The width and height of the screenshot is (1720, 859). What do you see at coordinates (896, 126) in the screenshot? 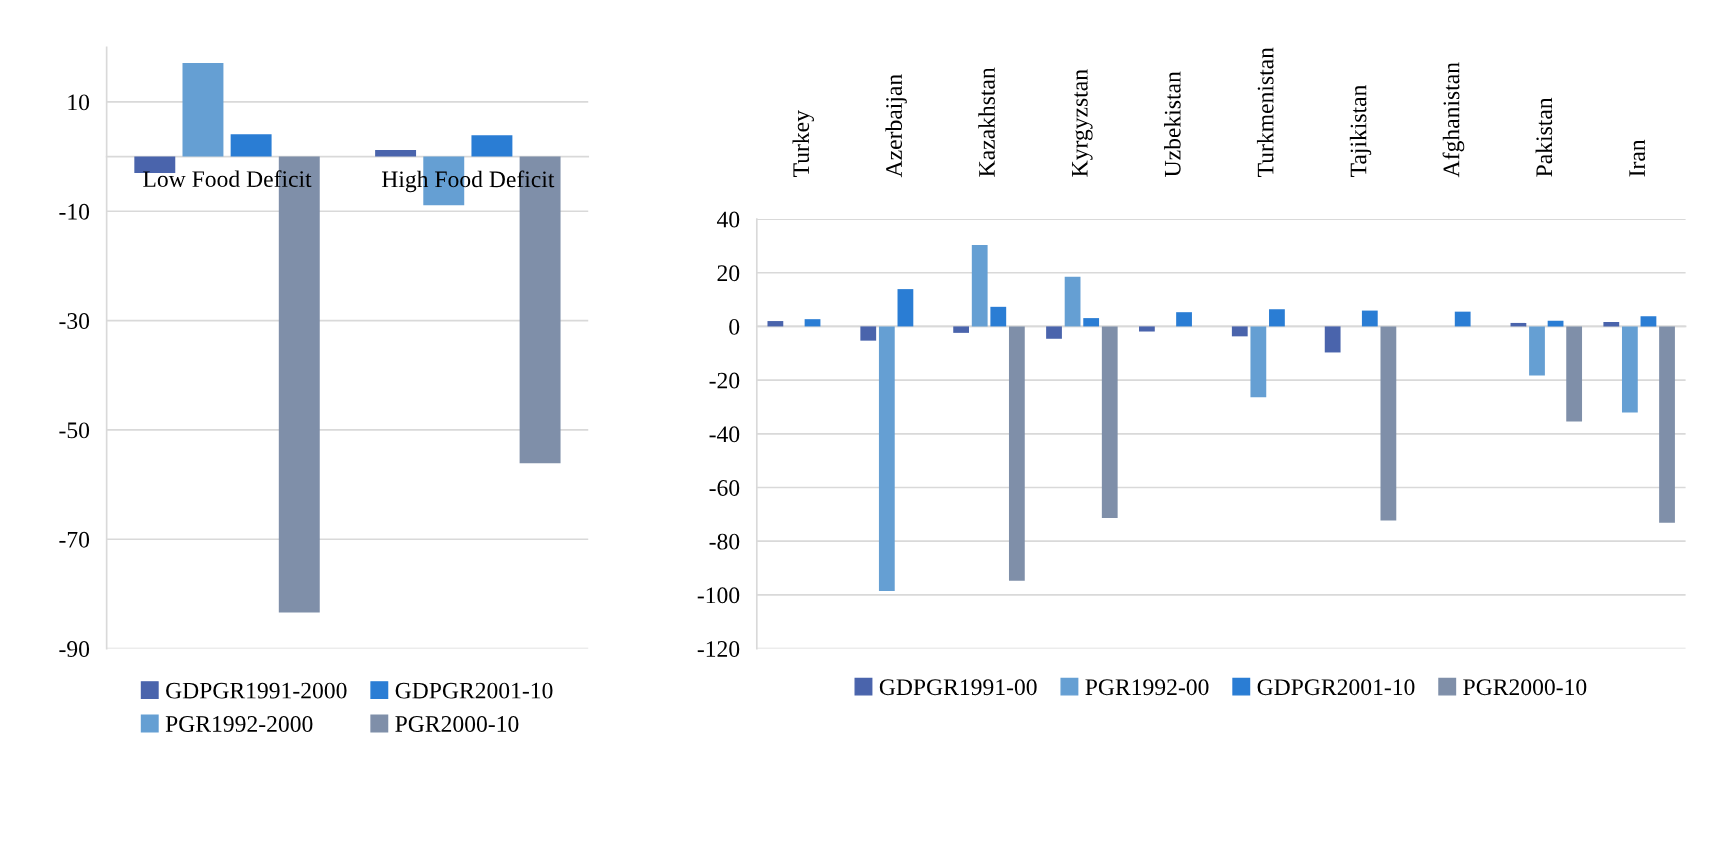
I see `x-tick-label: Azerbaijan` at bounding box center [896, 126].